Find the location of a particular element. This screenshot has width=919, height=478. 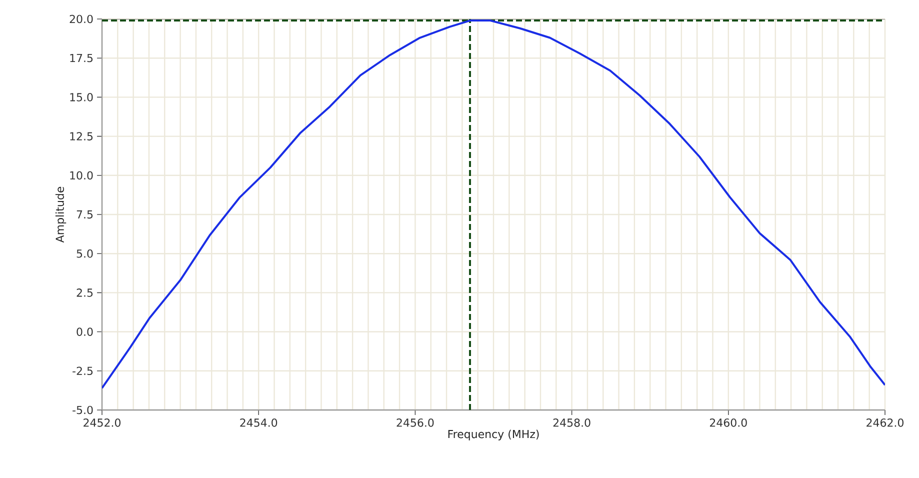

y-tick-label: 10.0 is located at coordinates (81, 175).